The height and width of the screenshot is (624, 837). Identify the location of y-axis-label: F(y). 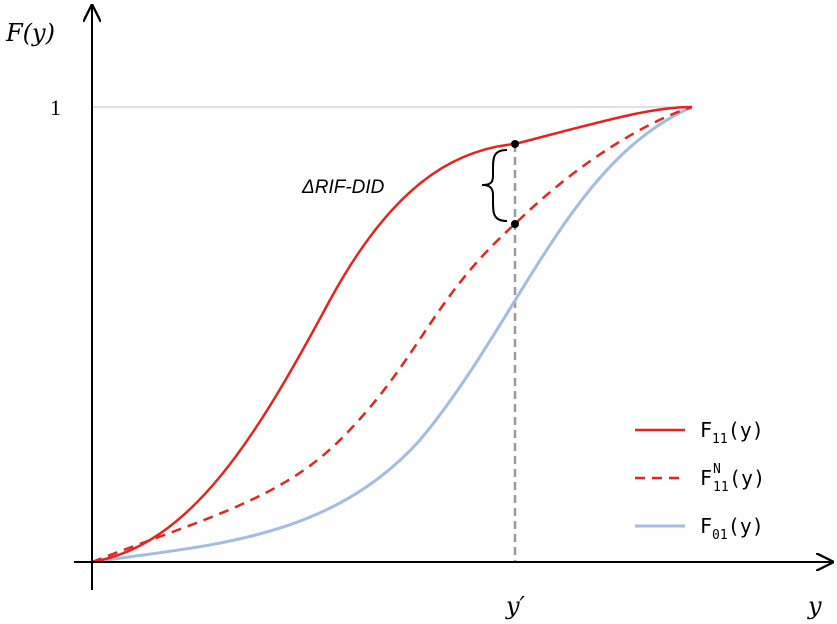
(30, 33).